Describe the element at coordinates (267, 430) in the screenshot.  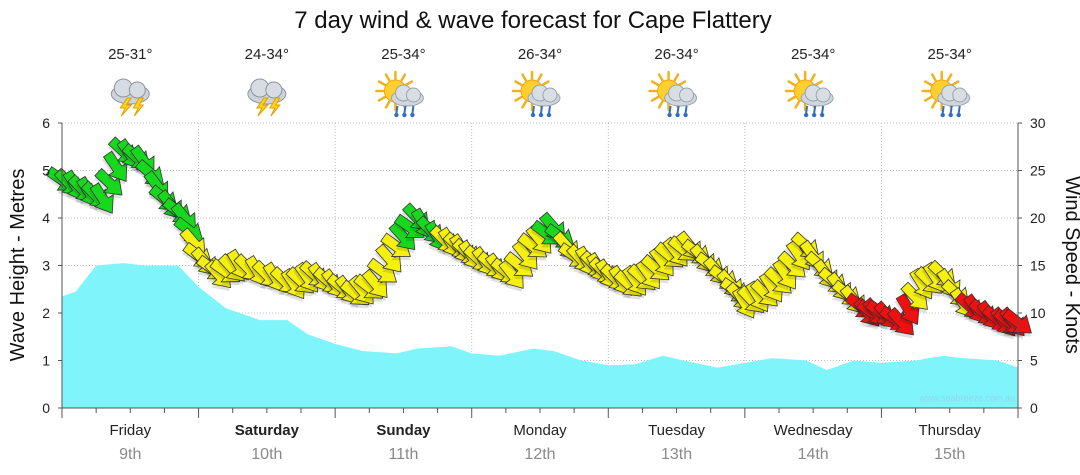
I see `day-name: Saturday` at that location.